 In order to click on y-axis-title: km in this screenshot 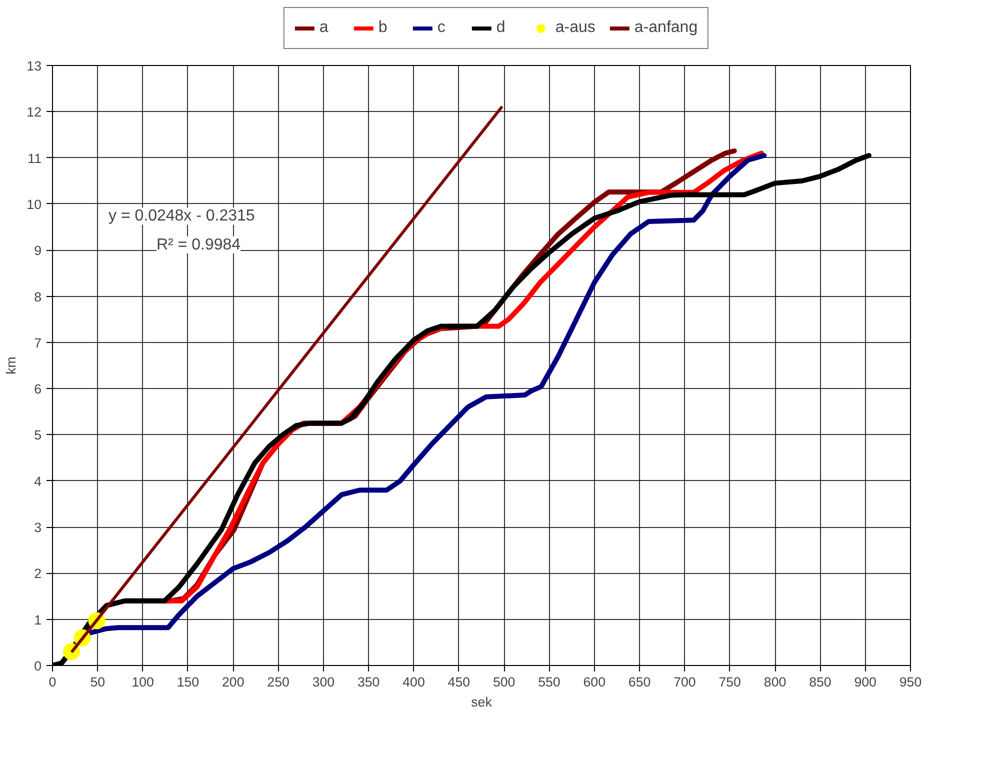, I will do `click(11, 365)`.